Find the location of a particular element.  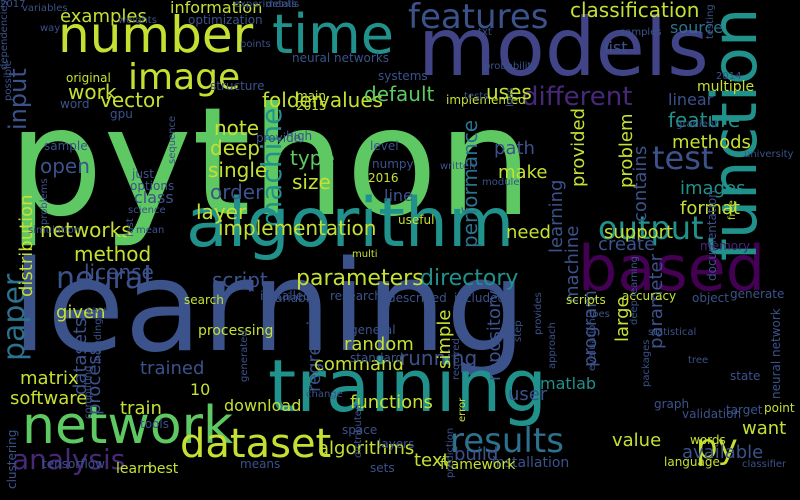

word-computing: computing is located at coordinates (88, 392).